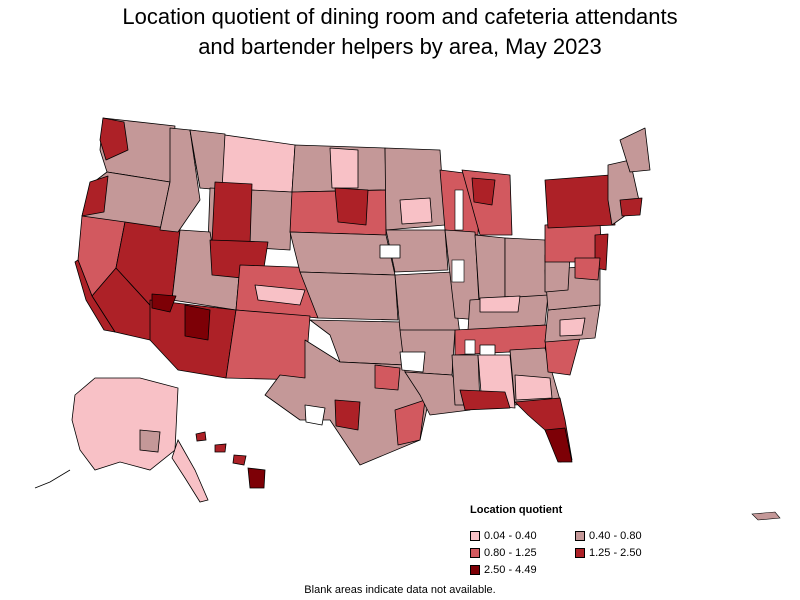 Image resolution: width=800 pixels, height=600 pixels. What do you see at coordinates (427, 303) in the screenshot?
I see `region-missouri` at bounding box center [427, 303].